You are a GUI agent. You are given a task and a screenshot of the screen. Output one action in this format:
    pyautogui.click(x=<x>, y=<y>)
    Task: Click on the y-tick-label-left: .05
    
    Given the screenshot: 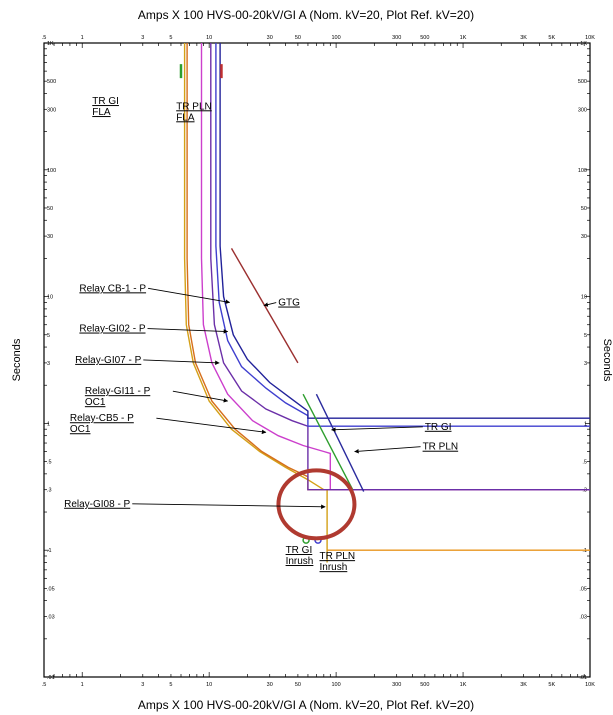 What is the action you would take?
    pyautogui.click(x=51, y=589)
    